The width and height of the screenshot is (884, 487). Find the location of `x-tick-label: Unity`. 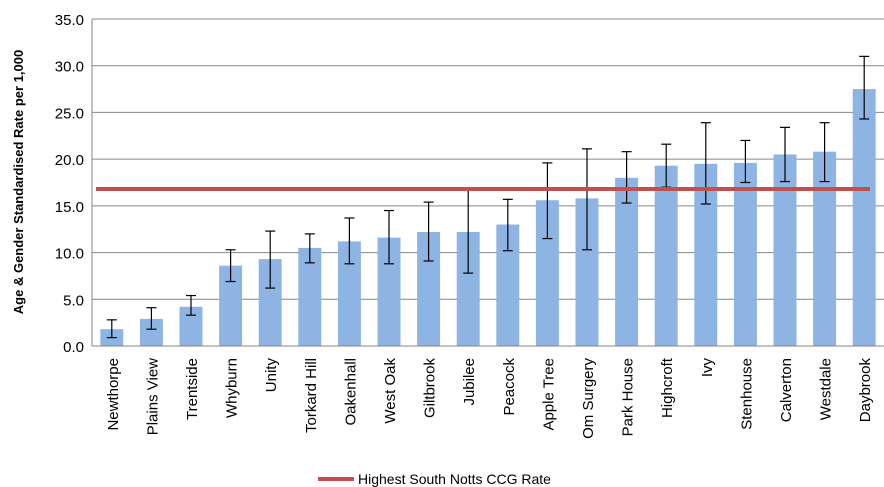

x-tick-label: Unity is located at coordinates (271, 375).